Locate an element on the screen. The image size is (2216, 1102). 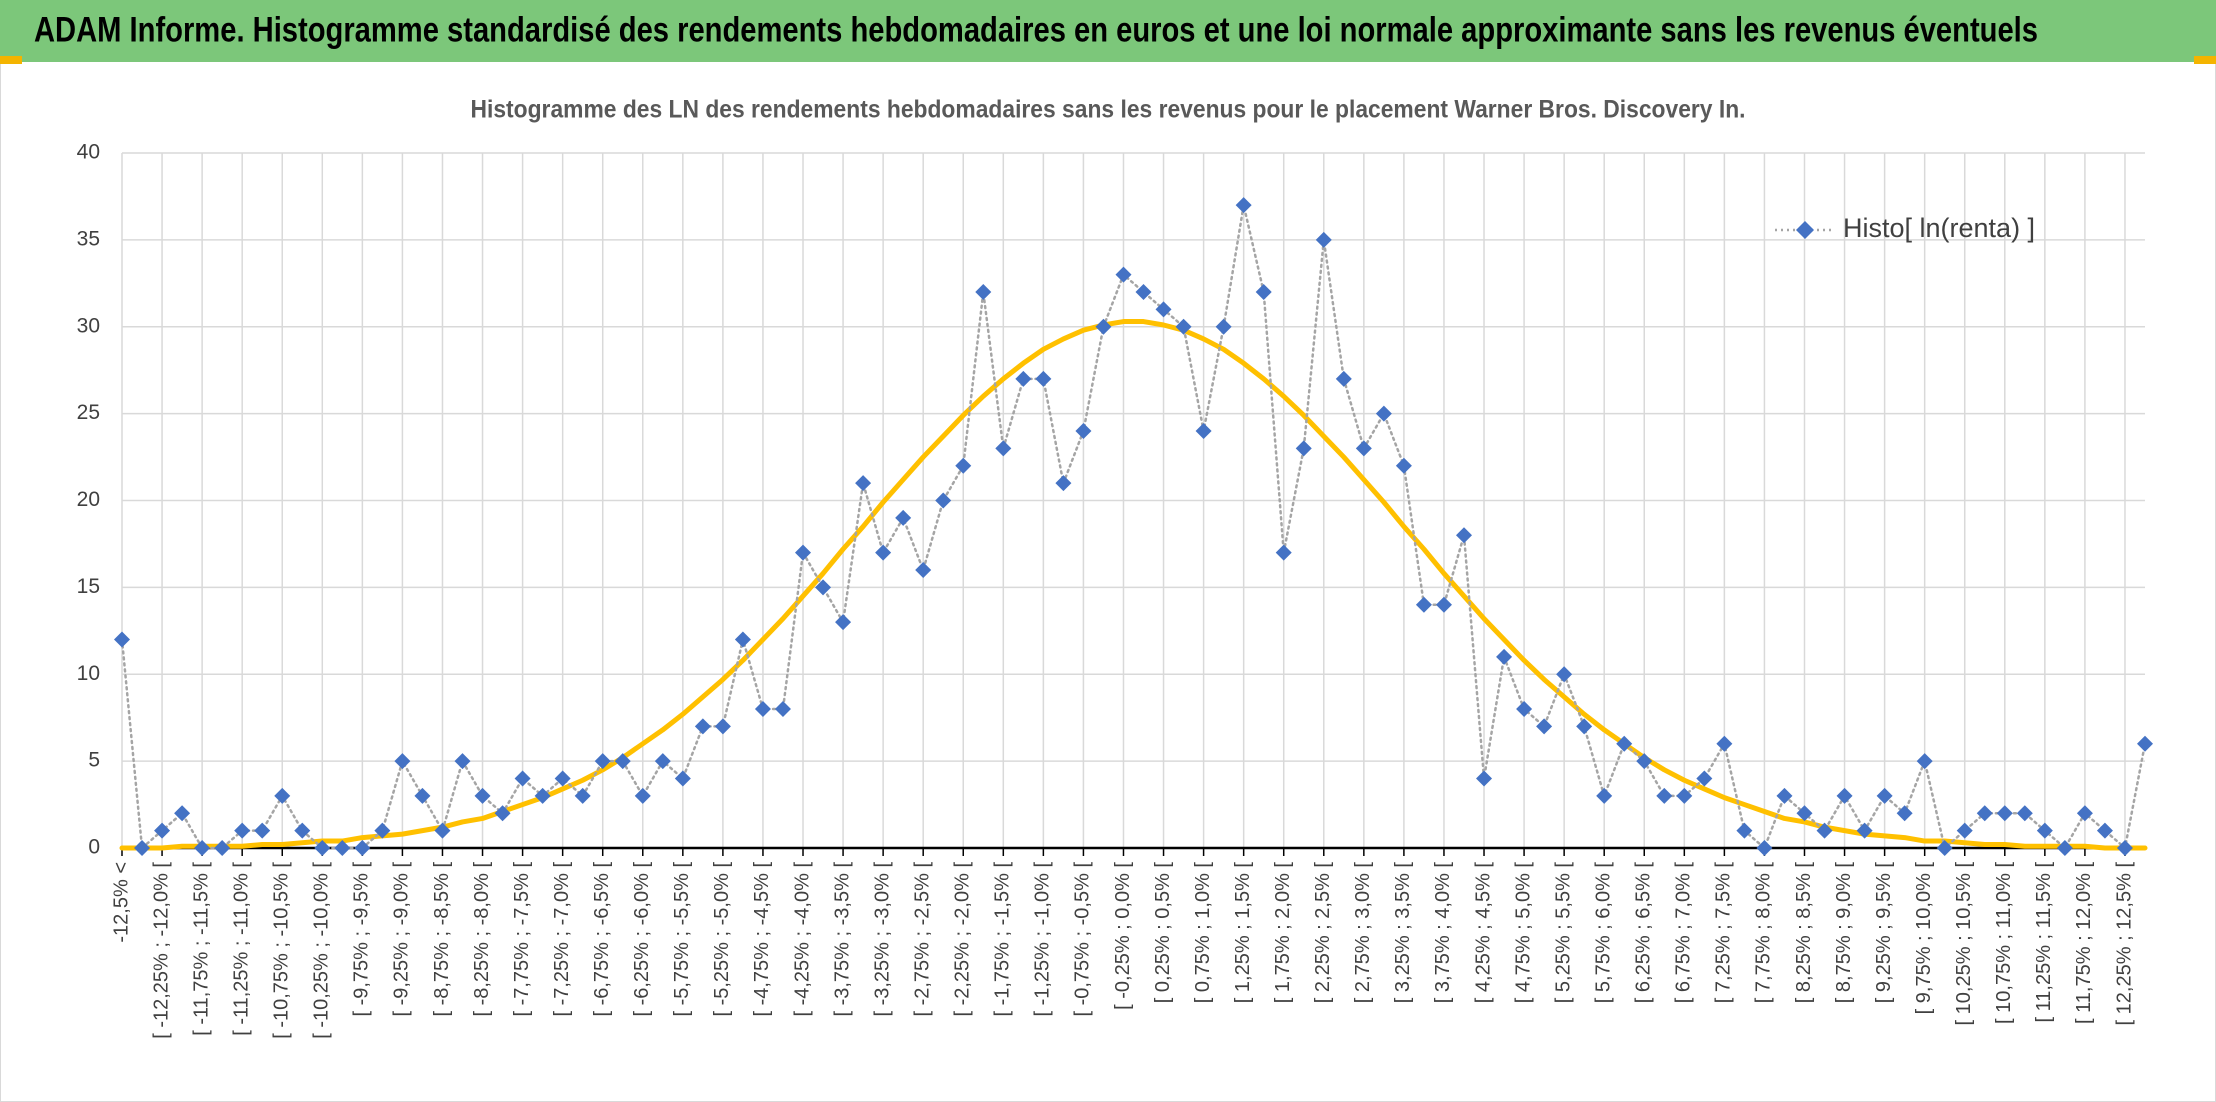
x-tick-label: [ 6,25% ; 6,5% [ is located at coordinates (1644, 933).